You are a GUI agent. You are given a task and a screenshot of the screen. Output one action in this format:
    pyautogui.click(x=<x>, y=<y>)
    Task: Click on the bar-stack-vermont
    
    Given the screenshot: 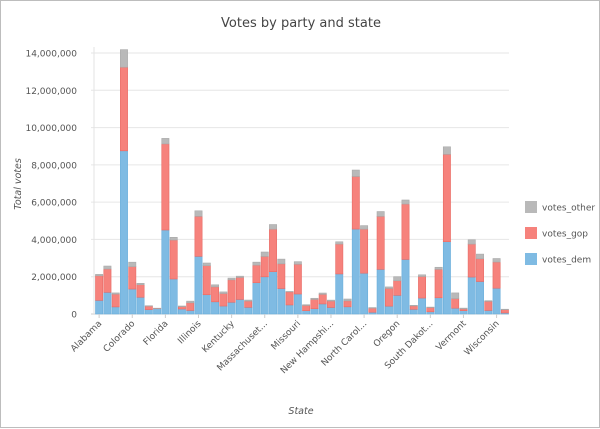 What is the action you would take?
    pyautogui.click(x=463, y=311)
    